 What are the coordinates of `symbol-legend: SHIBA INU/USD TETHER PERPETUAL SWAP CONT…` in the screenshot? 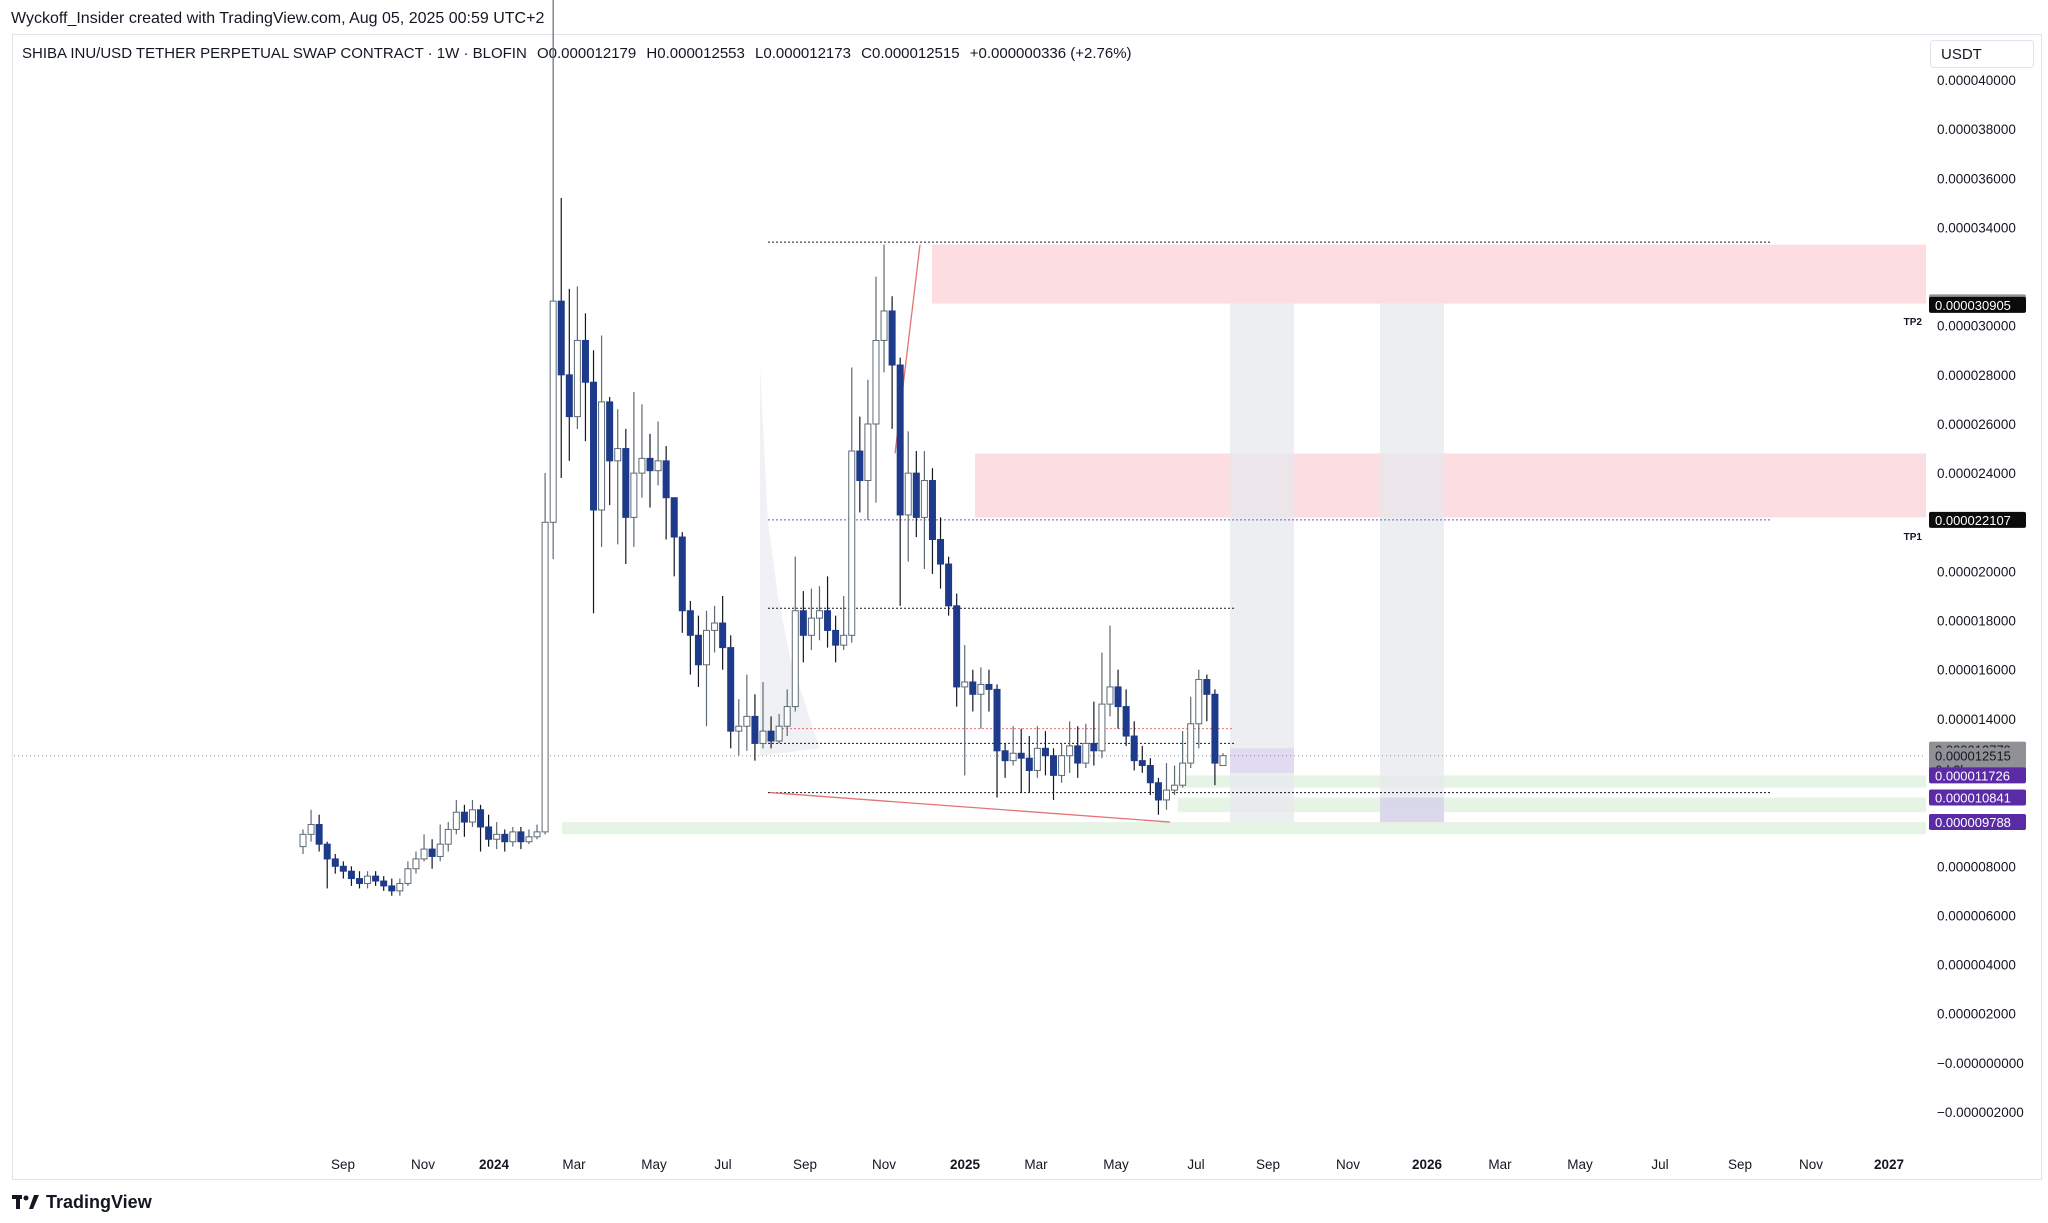 It's located at (580, 53).